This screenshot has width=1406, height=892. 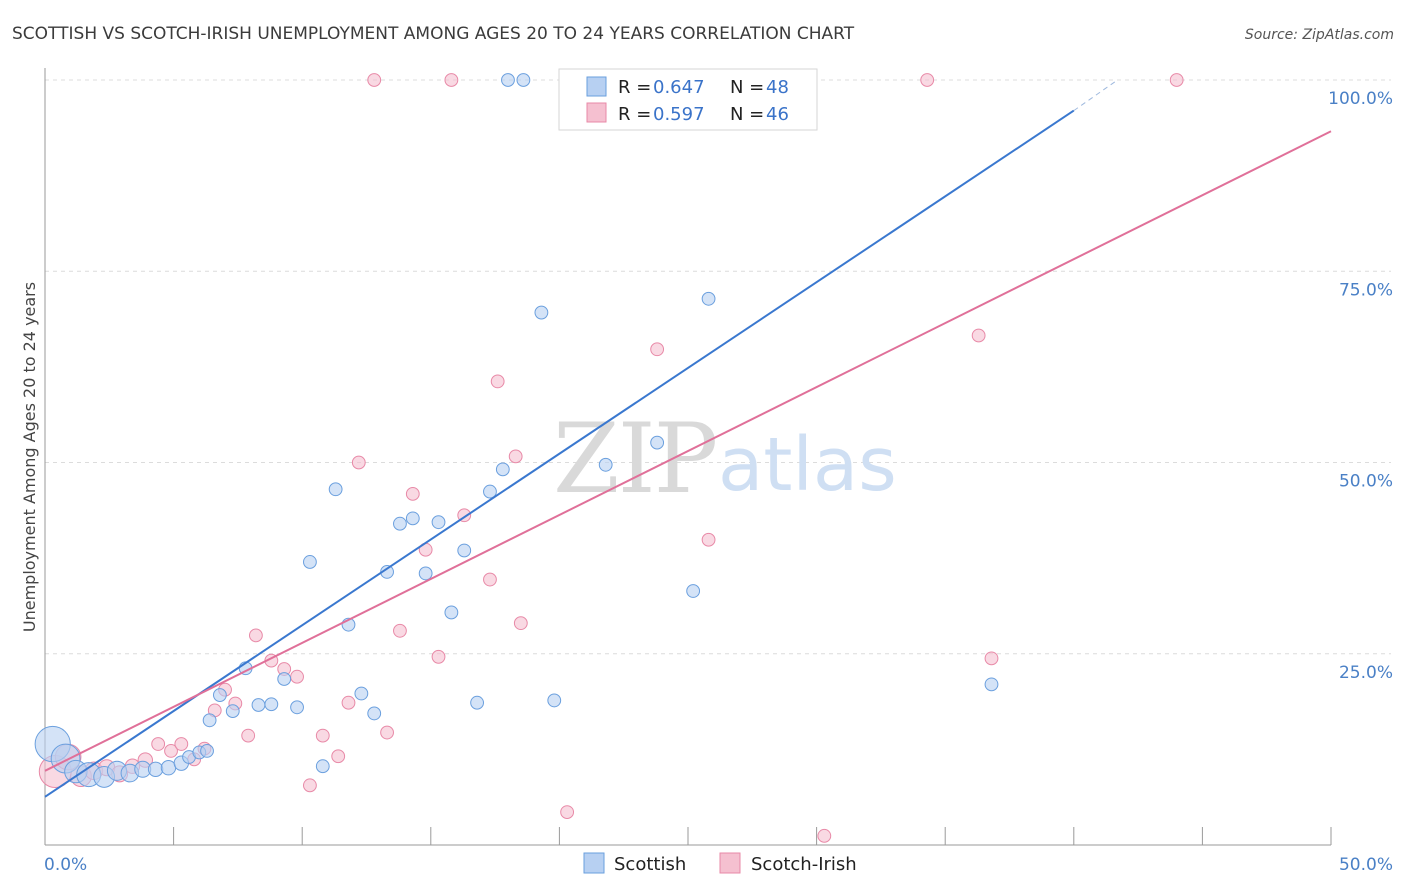 I want to click on y-tick-labels: 25.0% 50.0% 75.0% 100.0%, so click(x=1360, y=386).